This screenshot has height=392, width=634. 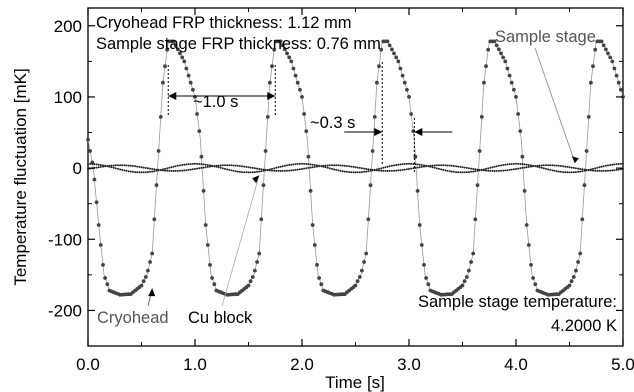 I want to click on header-line-1: Cryohead FRP thickness: 1.12 mm, so click(x=224, y=23).